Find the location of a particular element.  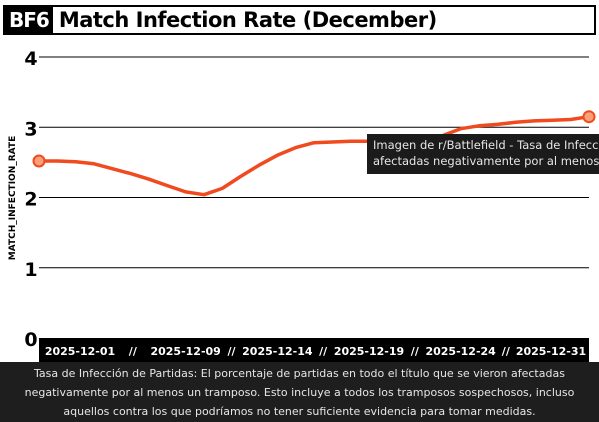

y-tick-label-3: 3 is located at coordinates (30, 129).